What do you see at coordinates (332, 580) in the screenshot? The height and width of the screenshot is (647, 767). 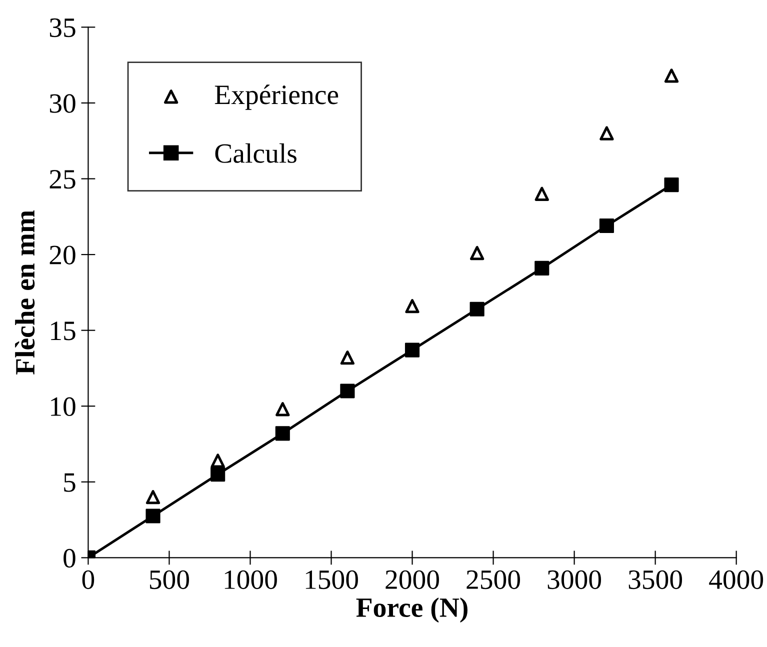 I see `x-tick-label: 1500` at bounding box center [332, 580].